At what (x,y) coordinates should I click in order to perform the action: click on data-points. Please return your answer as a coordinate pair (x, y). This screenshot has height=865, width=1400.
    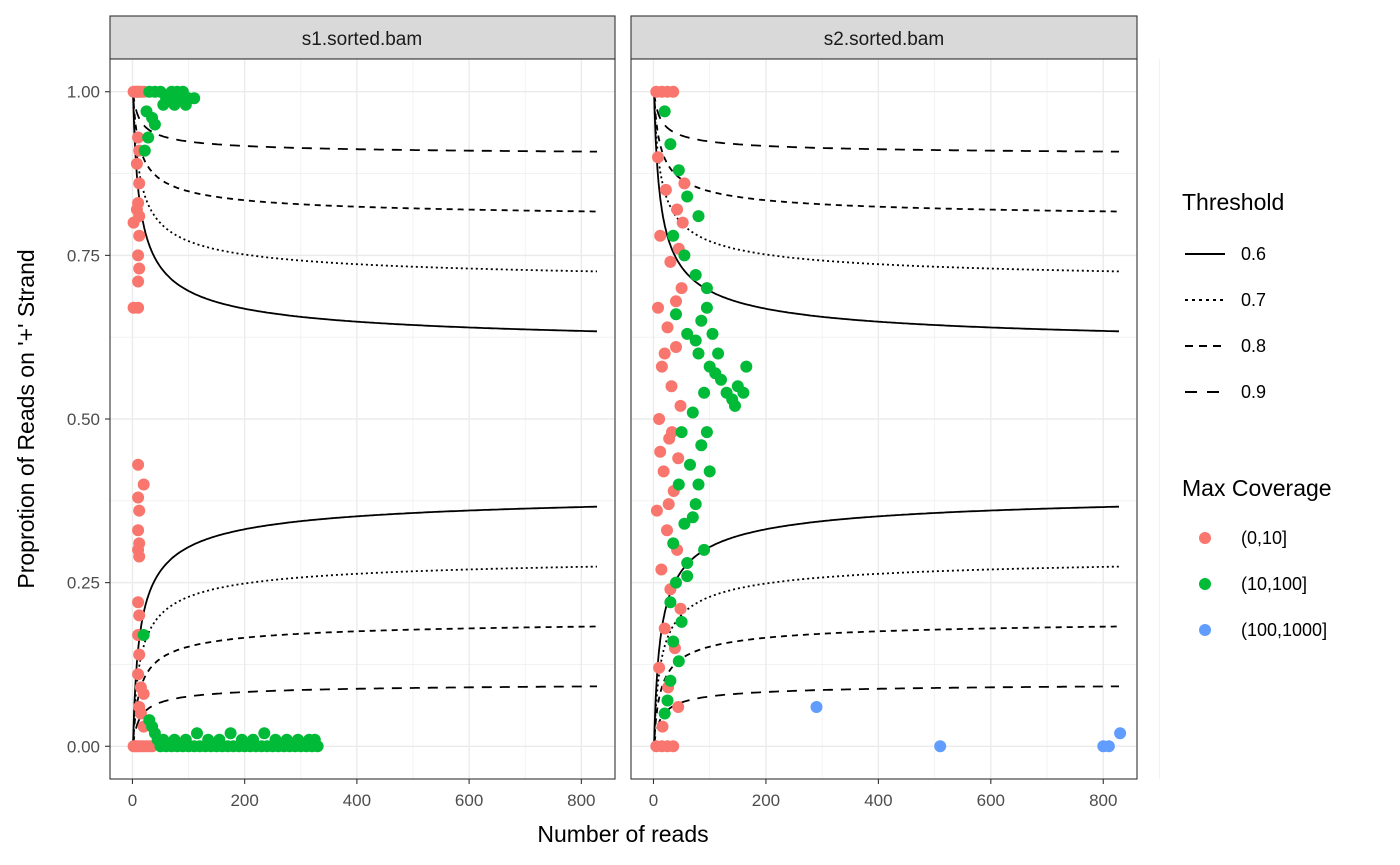
    Looking at the image, I should click on (225, 419).